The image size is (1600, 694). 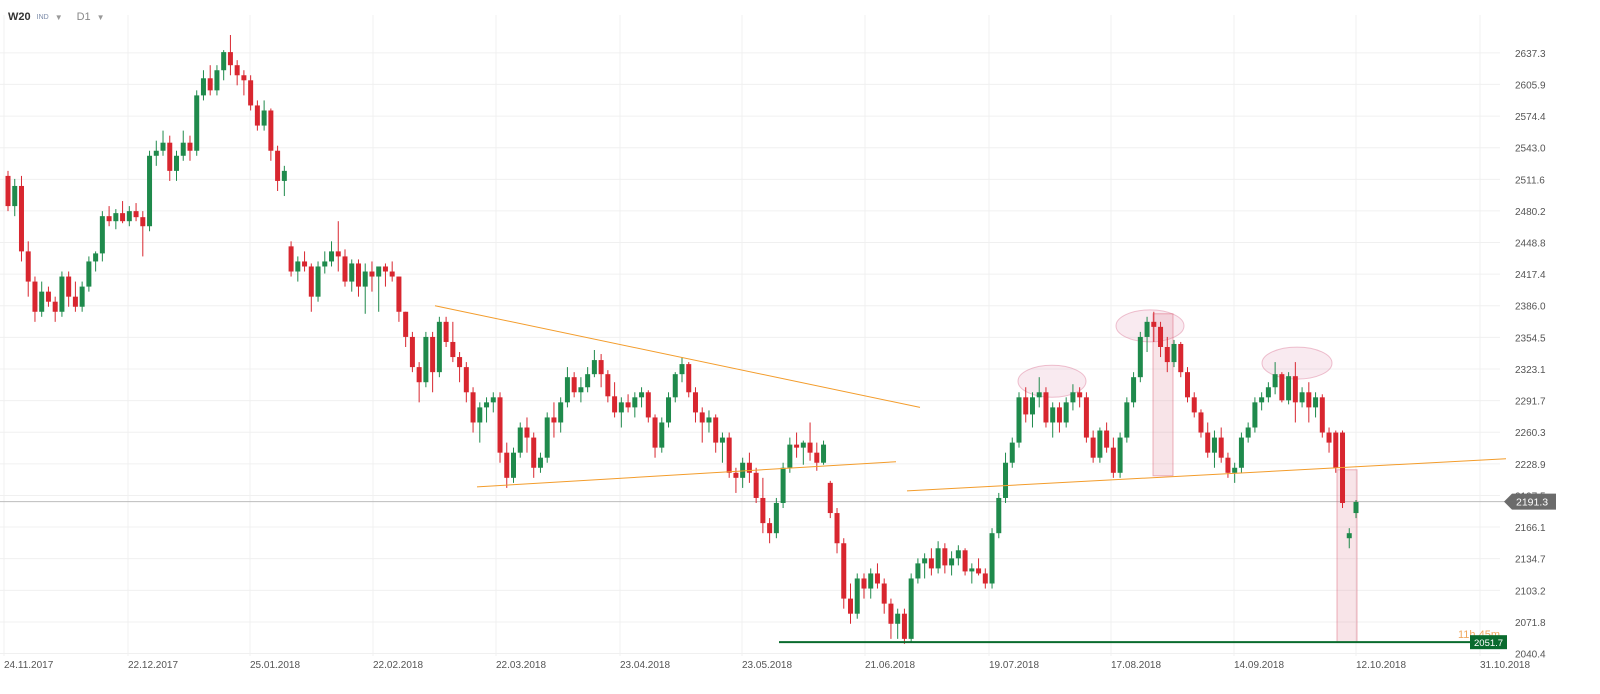 What do you see at coordinates (19, 17) in the screenshot?
I see `symbol-label: W20` at bounding box center [19, 17].